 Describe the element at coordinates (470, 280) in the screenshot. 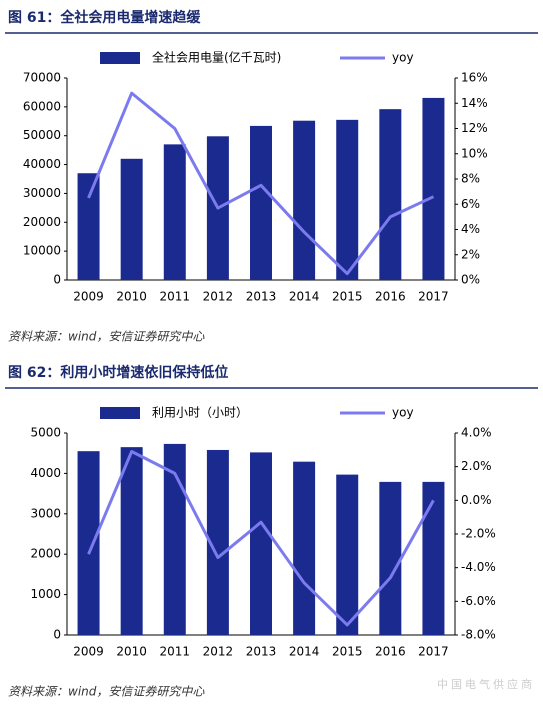

I see `y2-tick-label: 0%` at that location.